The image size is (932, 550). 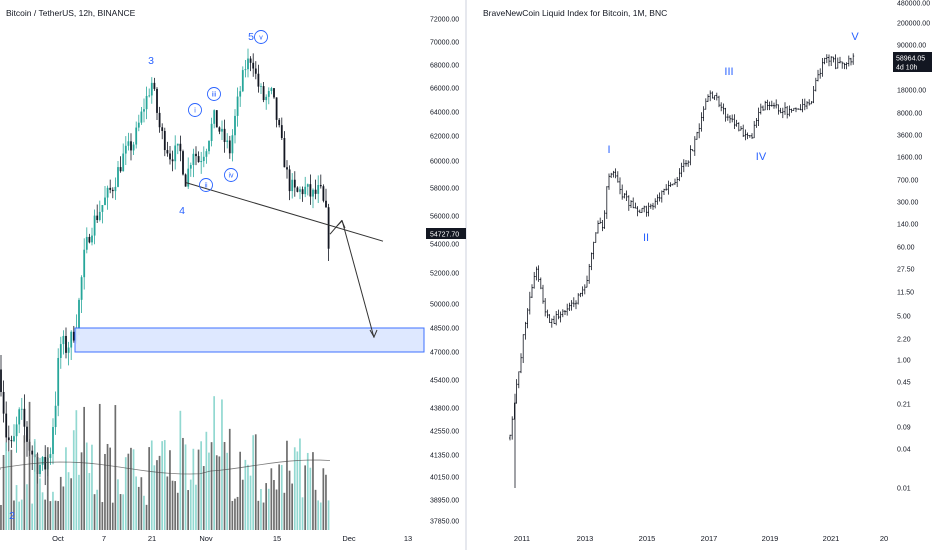 I want to click on sub-wave-circle, so click(x=195, y=110).